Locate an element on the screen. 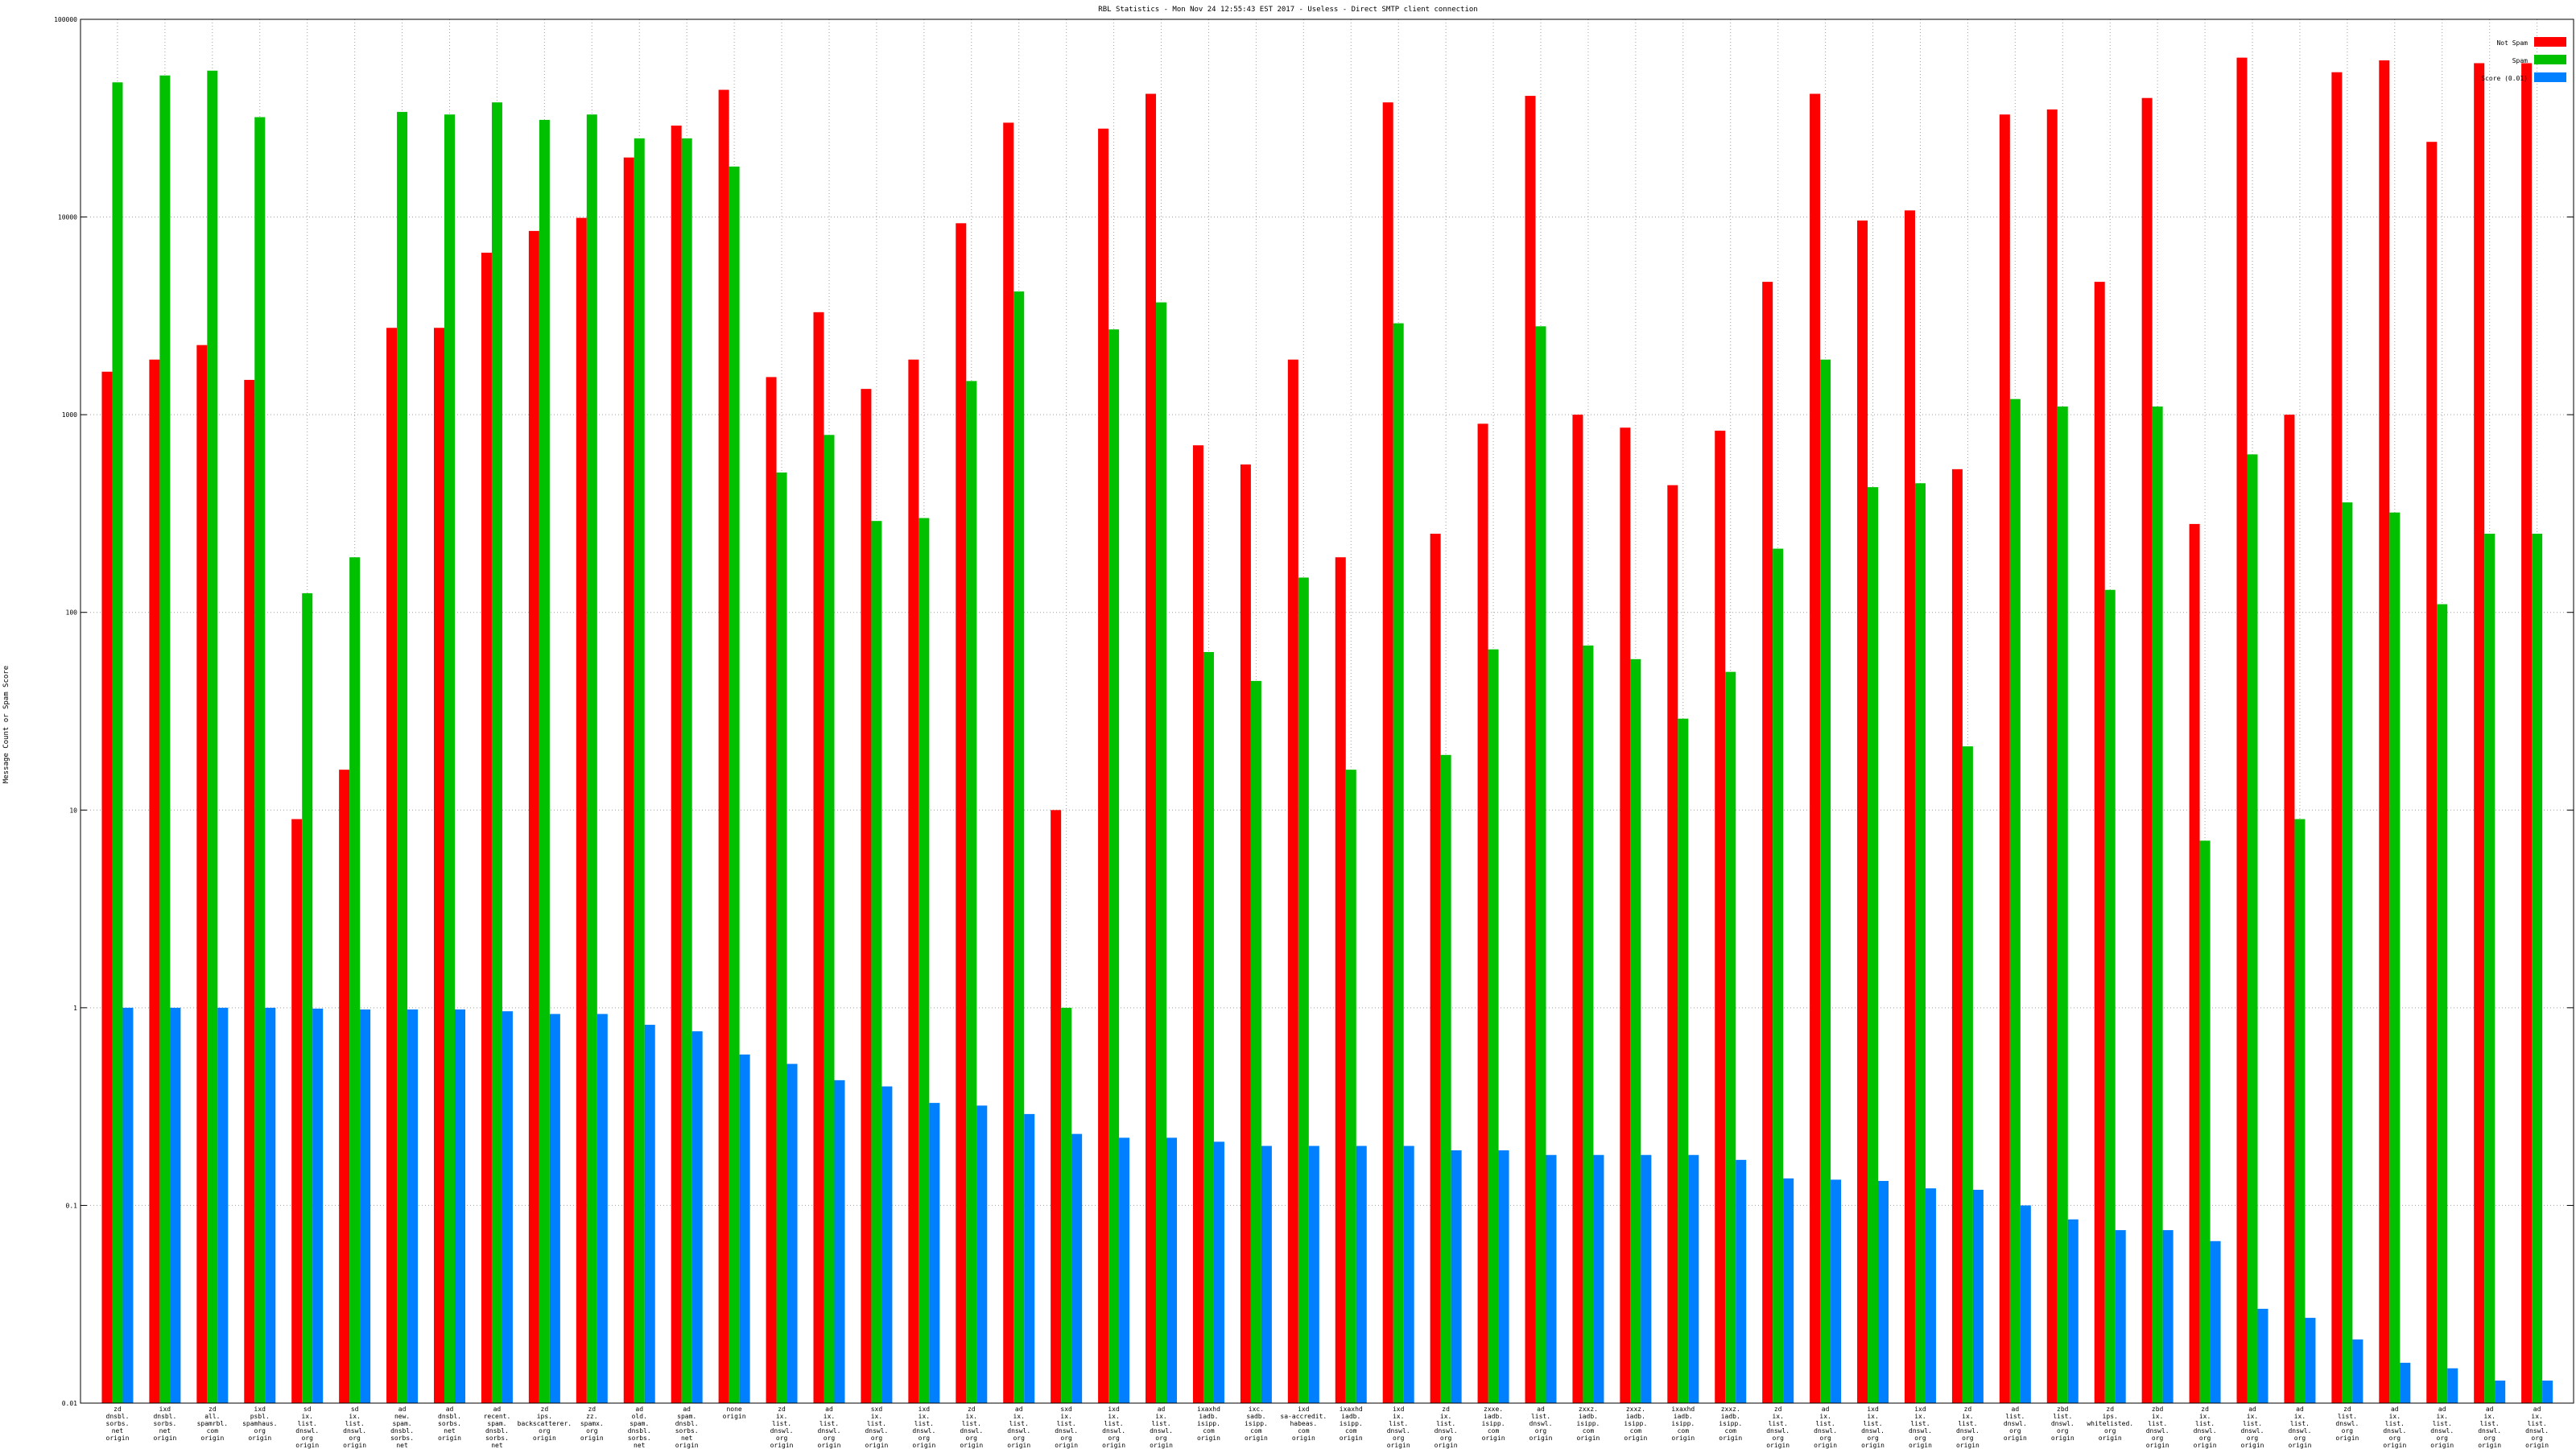 The height and width of the screenshot is (1449, 2576). x-category-label-line: iadb. is located at coordinates (1588, 1416).